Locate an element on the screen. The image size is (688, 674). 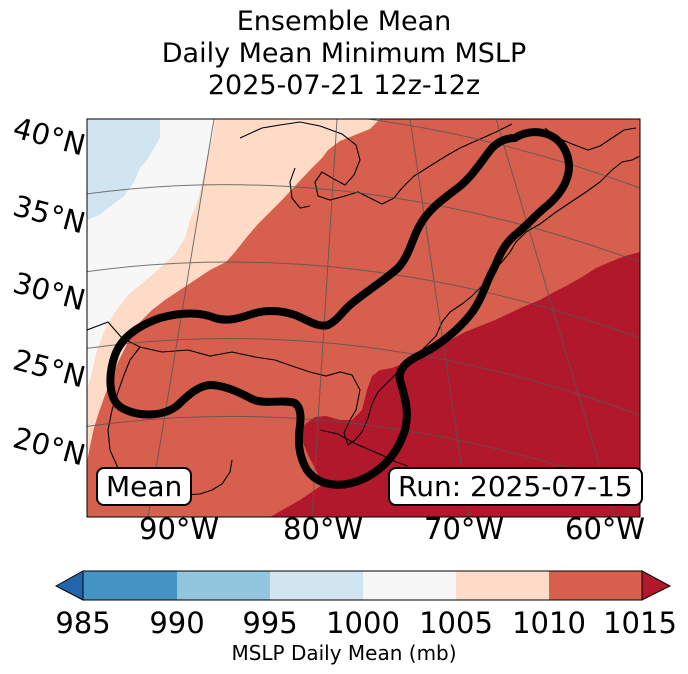
colorbar-tick-985: 985 is located at coordinates (83, 623).